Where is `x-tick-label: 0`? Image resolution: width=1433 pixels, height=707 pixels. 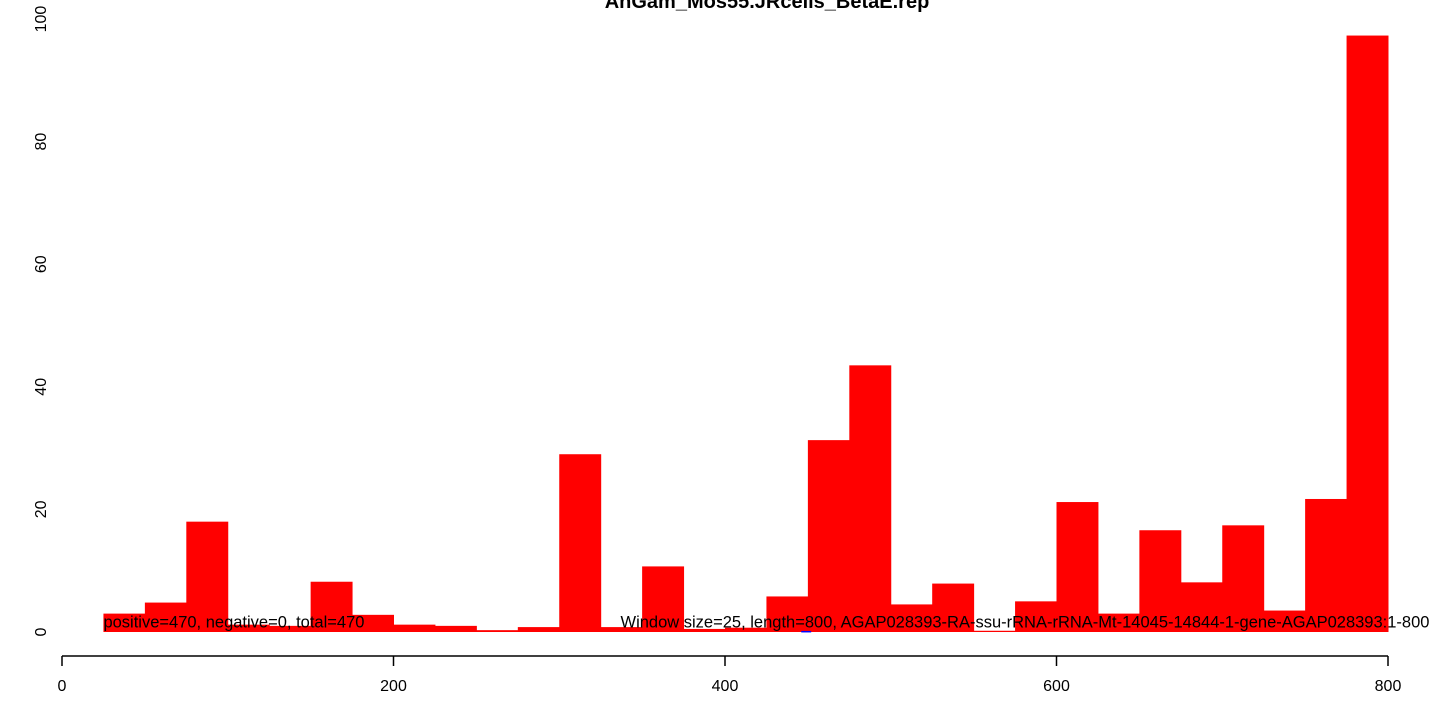
x-tick-label: 0 is located at coordinates (62, 686).